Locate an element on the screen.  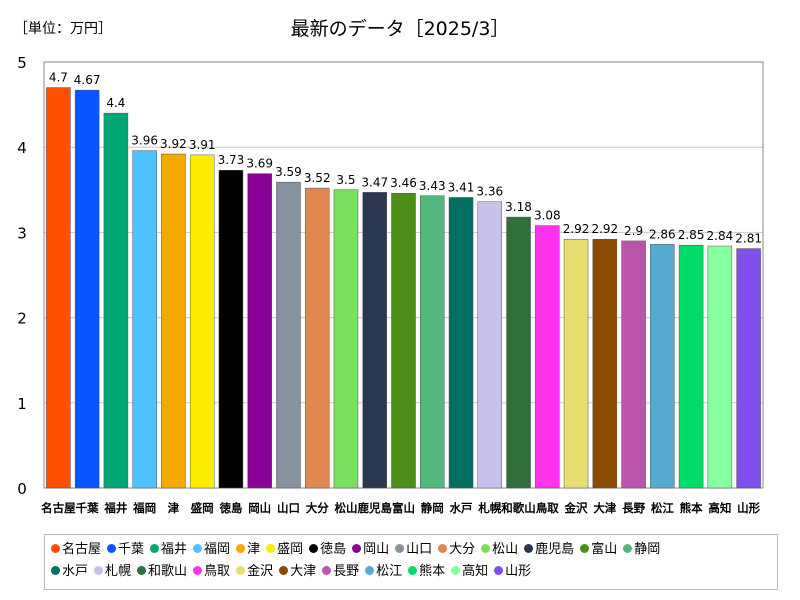
data-label: 3.41 is located at coordinates (461, 187).